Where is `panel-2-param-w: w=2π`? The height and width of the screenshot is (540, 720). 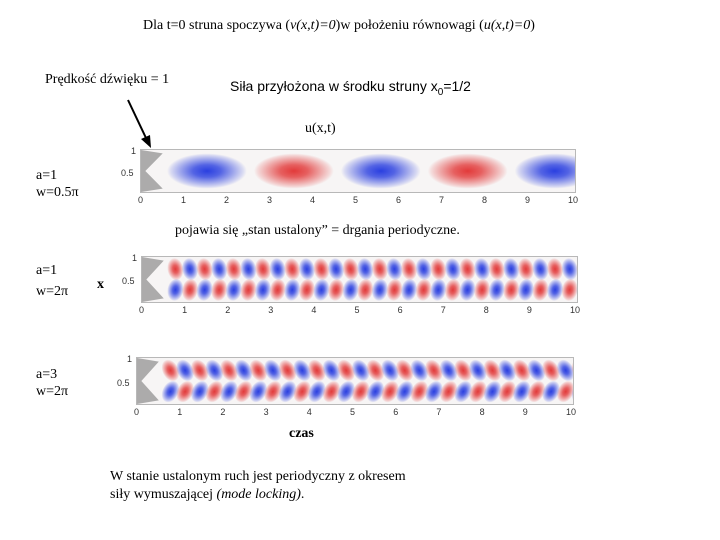 panel-2-param-w: w=2π is located at coordinates (52, 291).